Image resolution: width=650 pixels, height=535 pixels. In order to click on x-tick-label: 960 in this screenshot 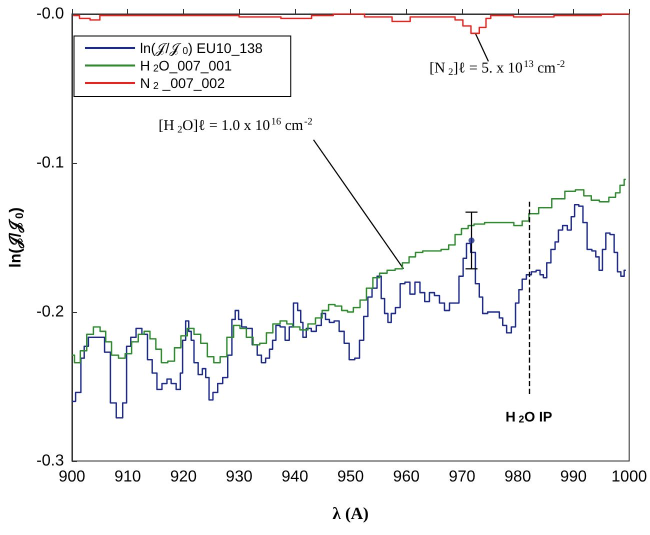, I will do `click(406, 477)`.